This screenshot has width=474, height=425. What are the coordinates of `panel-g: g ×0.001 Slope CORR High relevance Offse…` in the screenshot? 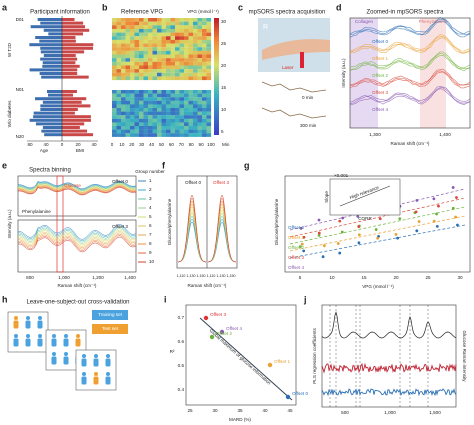 It's located at (357, 224).